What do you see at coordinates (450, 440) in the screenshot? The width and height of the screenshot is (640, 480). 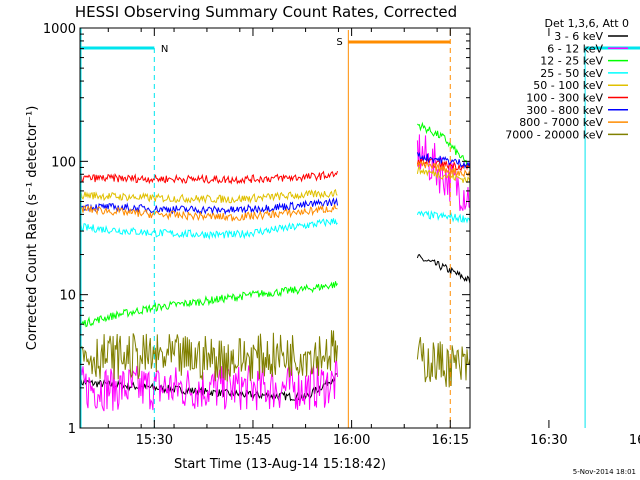 I see `x-tick-label: 16:15` at bounding box center [450, 440].